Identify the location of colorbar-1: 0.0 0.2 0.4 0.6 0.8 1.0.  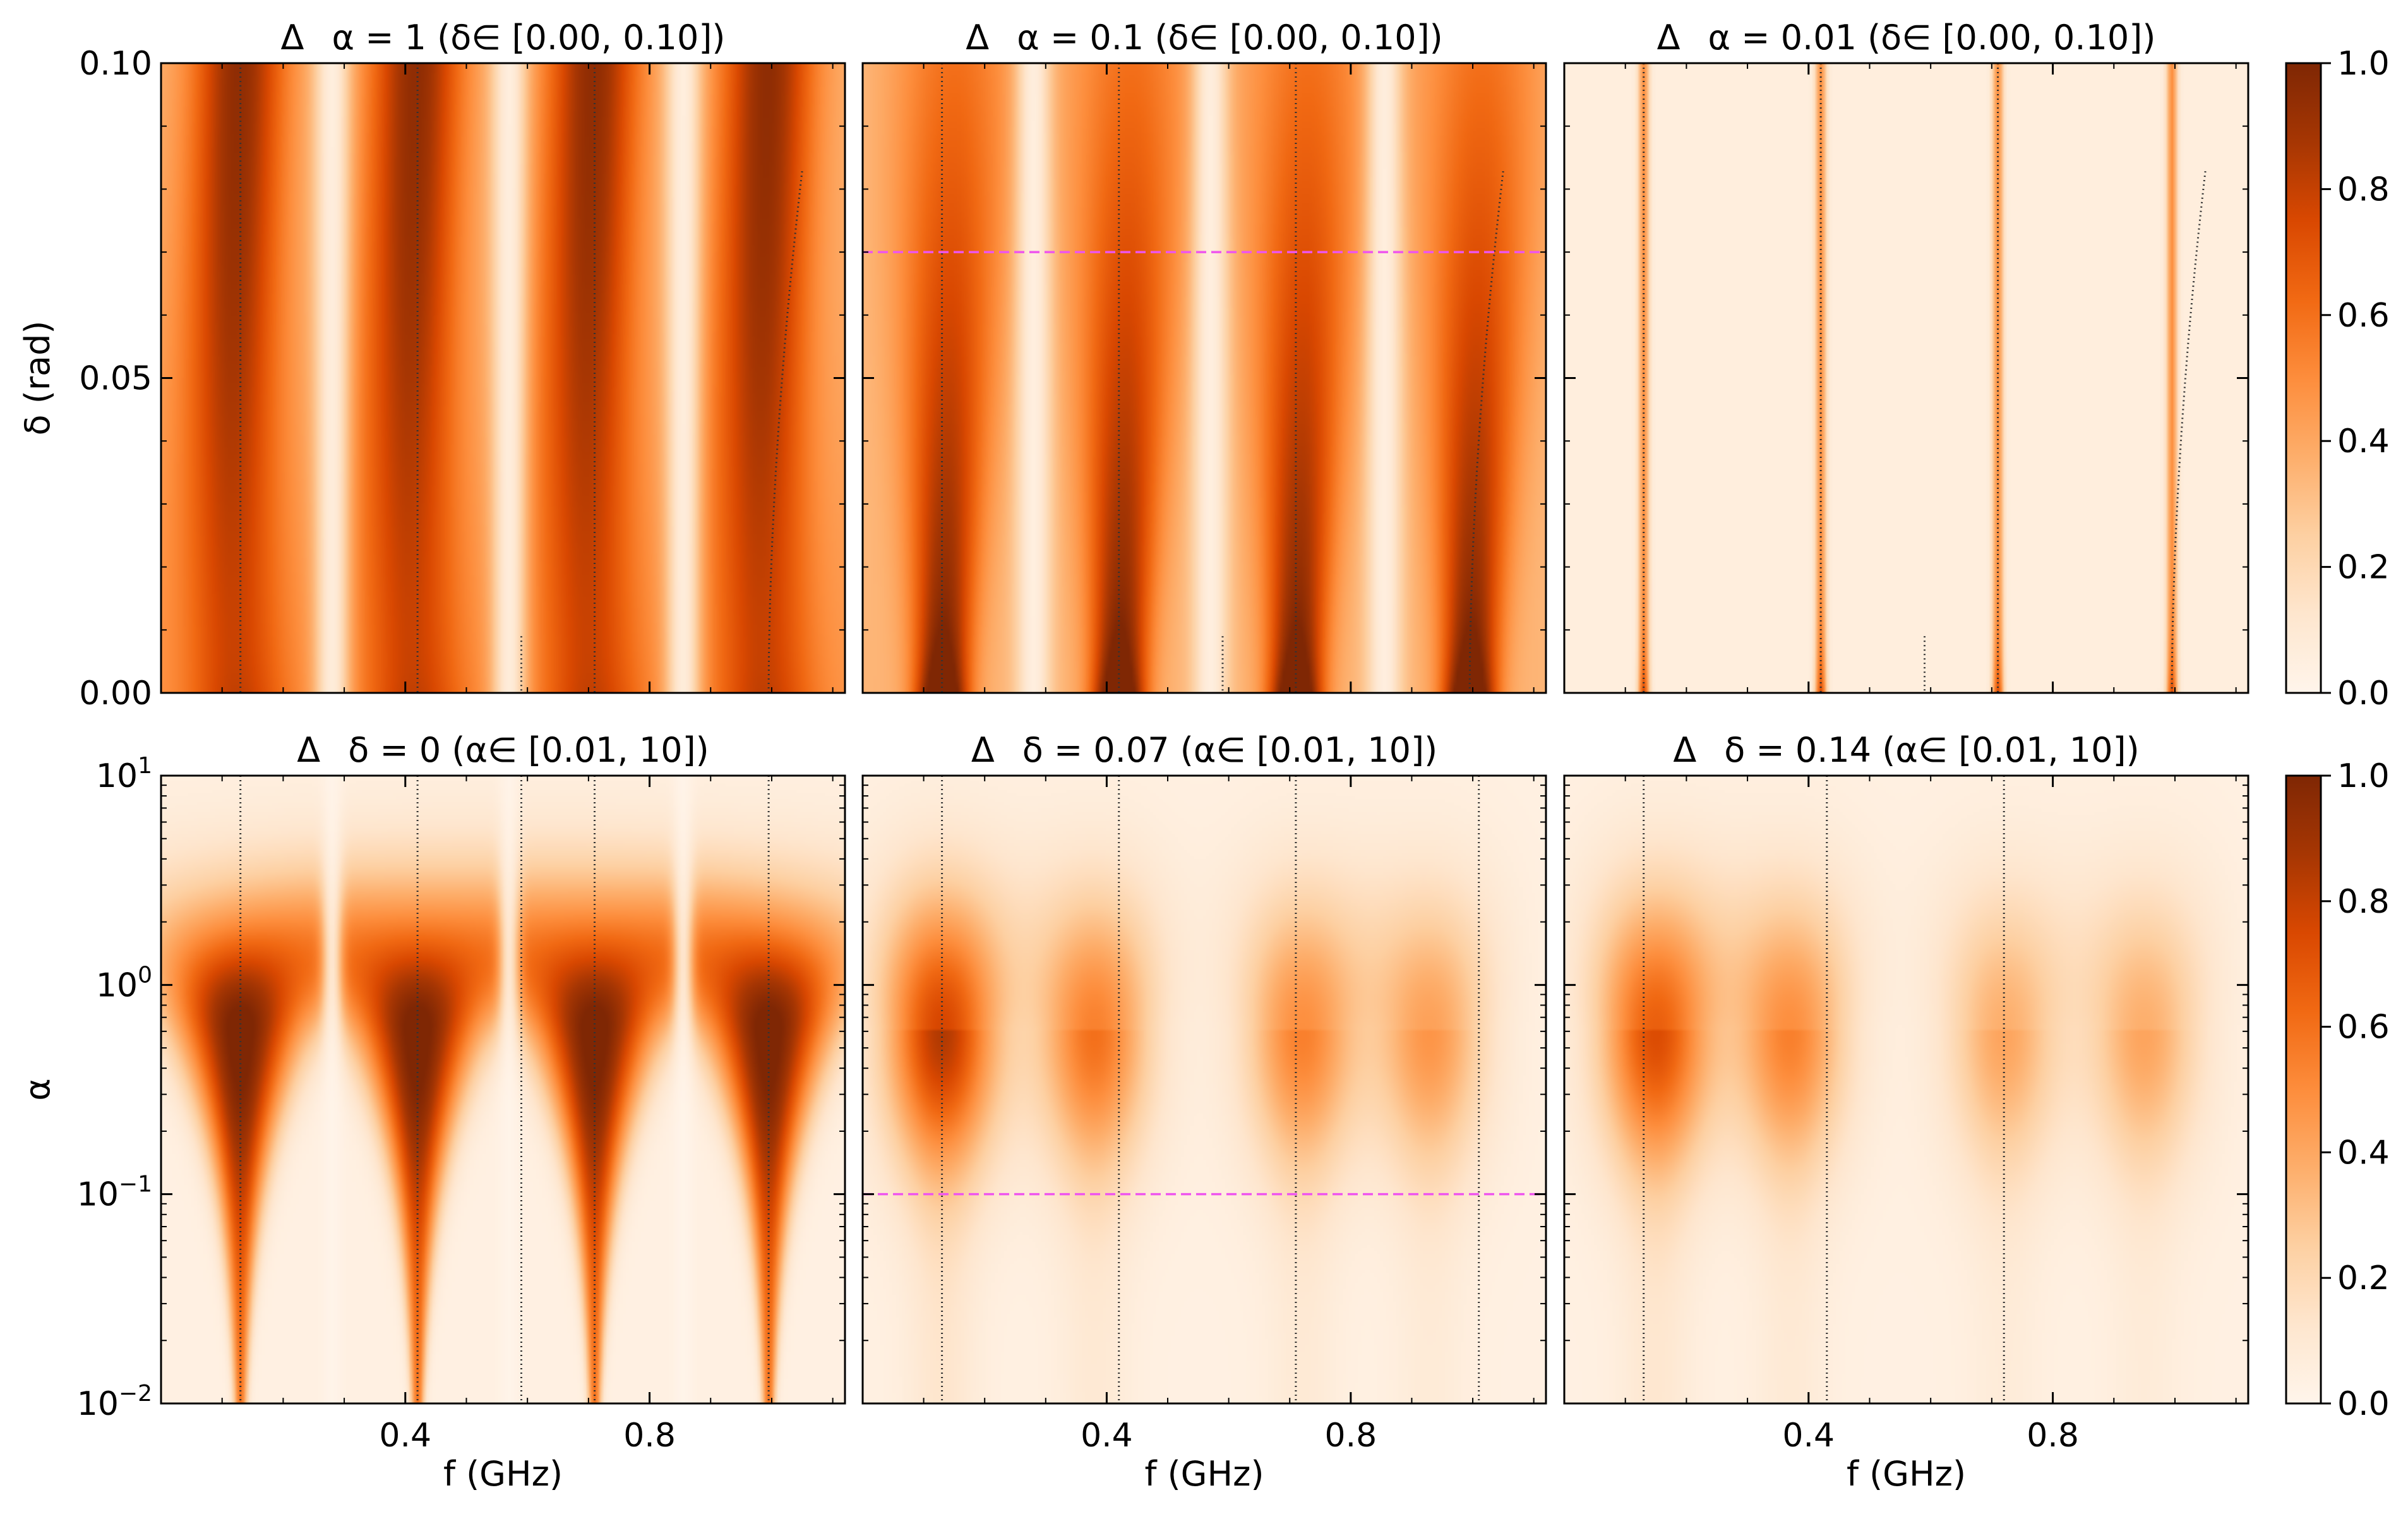
(2337, 378).